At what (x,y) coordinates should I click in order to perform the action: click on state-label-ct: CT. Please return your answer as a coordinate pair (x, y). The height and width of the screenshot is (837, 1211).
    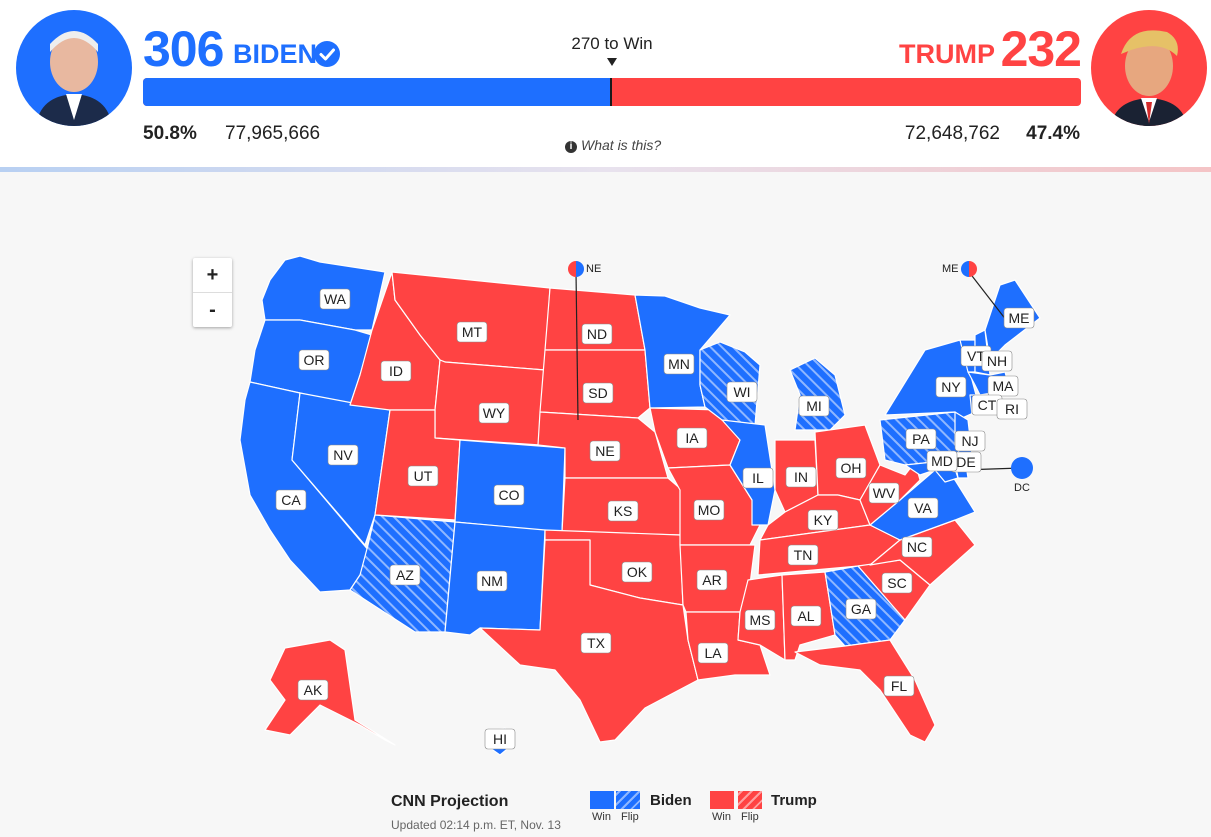
    Looking at the image, I should click on (987, 405).